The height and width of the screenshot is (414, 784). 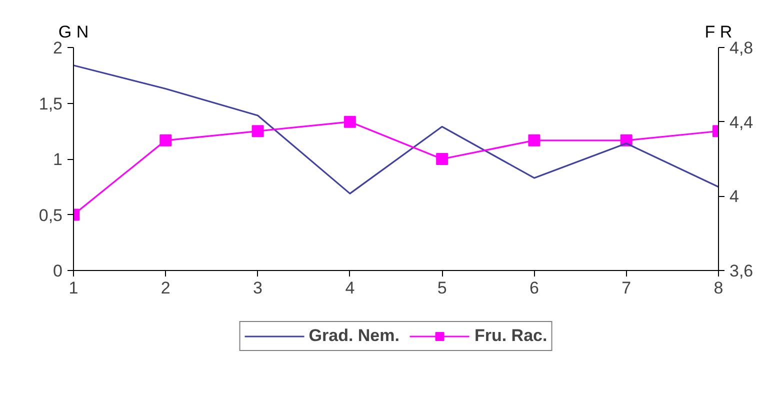 What do you see at coordinates (58, 48) in the screenshot?
I see `y-tick-label: 2` at bounding box center [58, 48].